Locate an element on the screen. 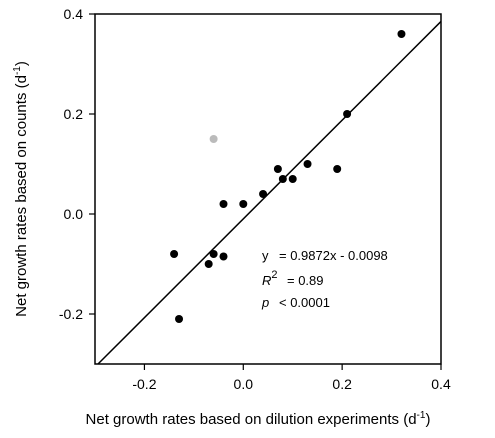 The height and width of the screenshot is (438, 495). y-tick-label: 0.0 is located at coordinates (74, 214).